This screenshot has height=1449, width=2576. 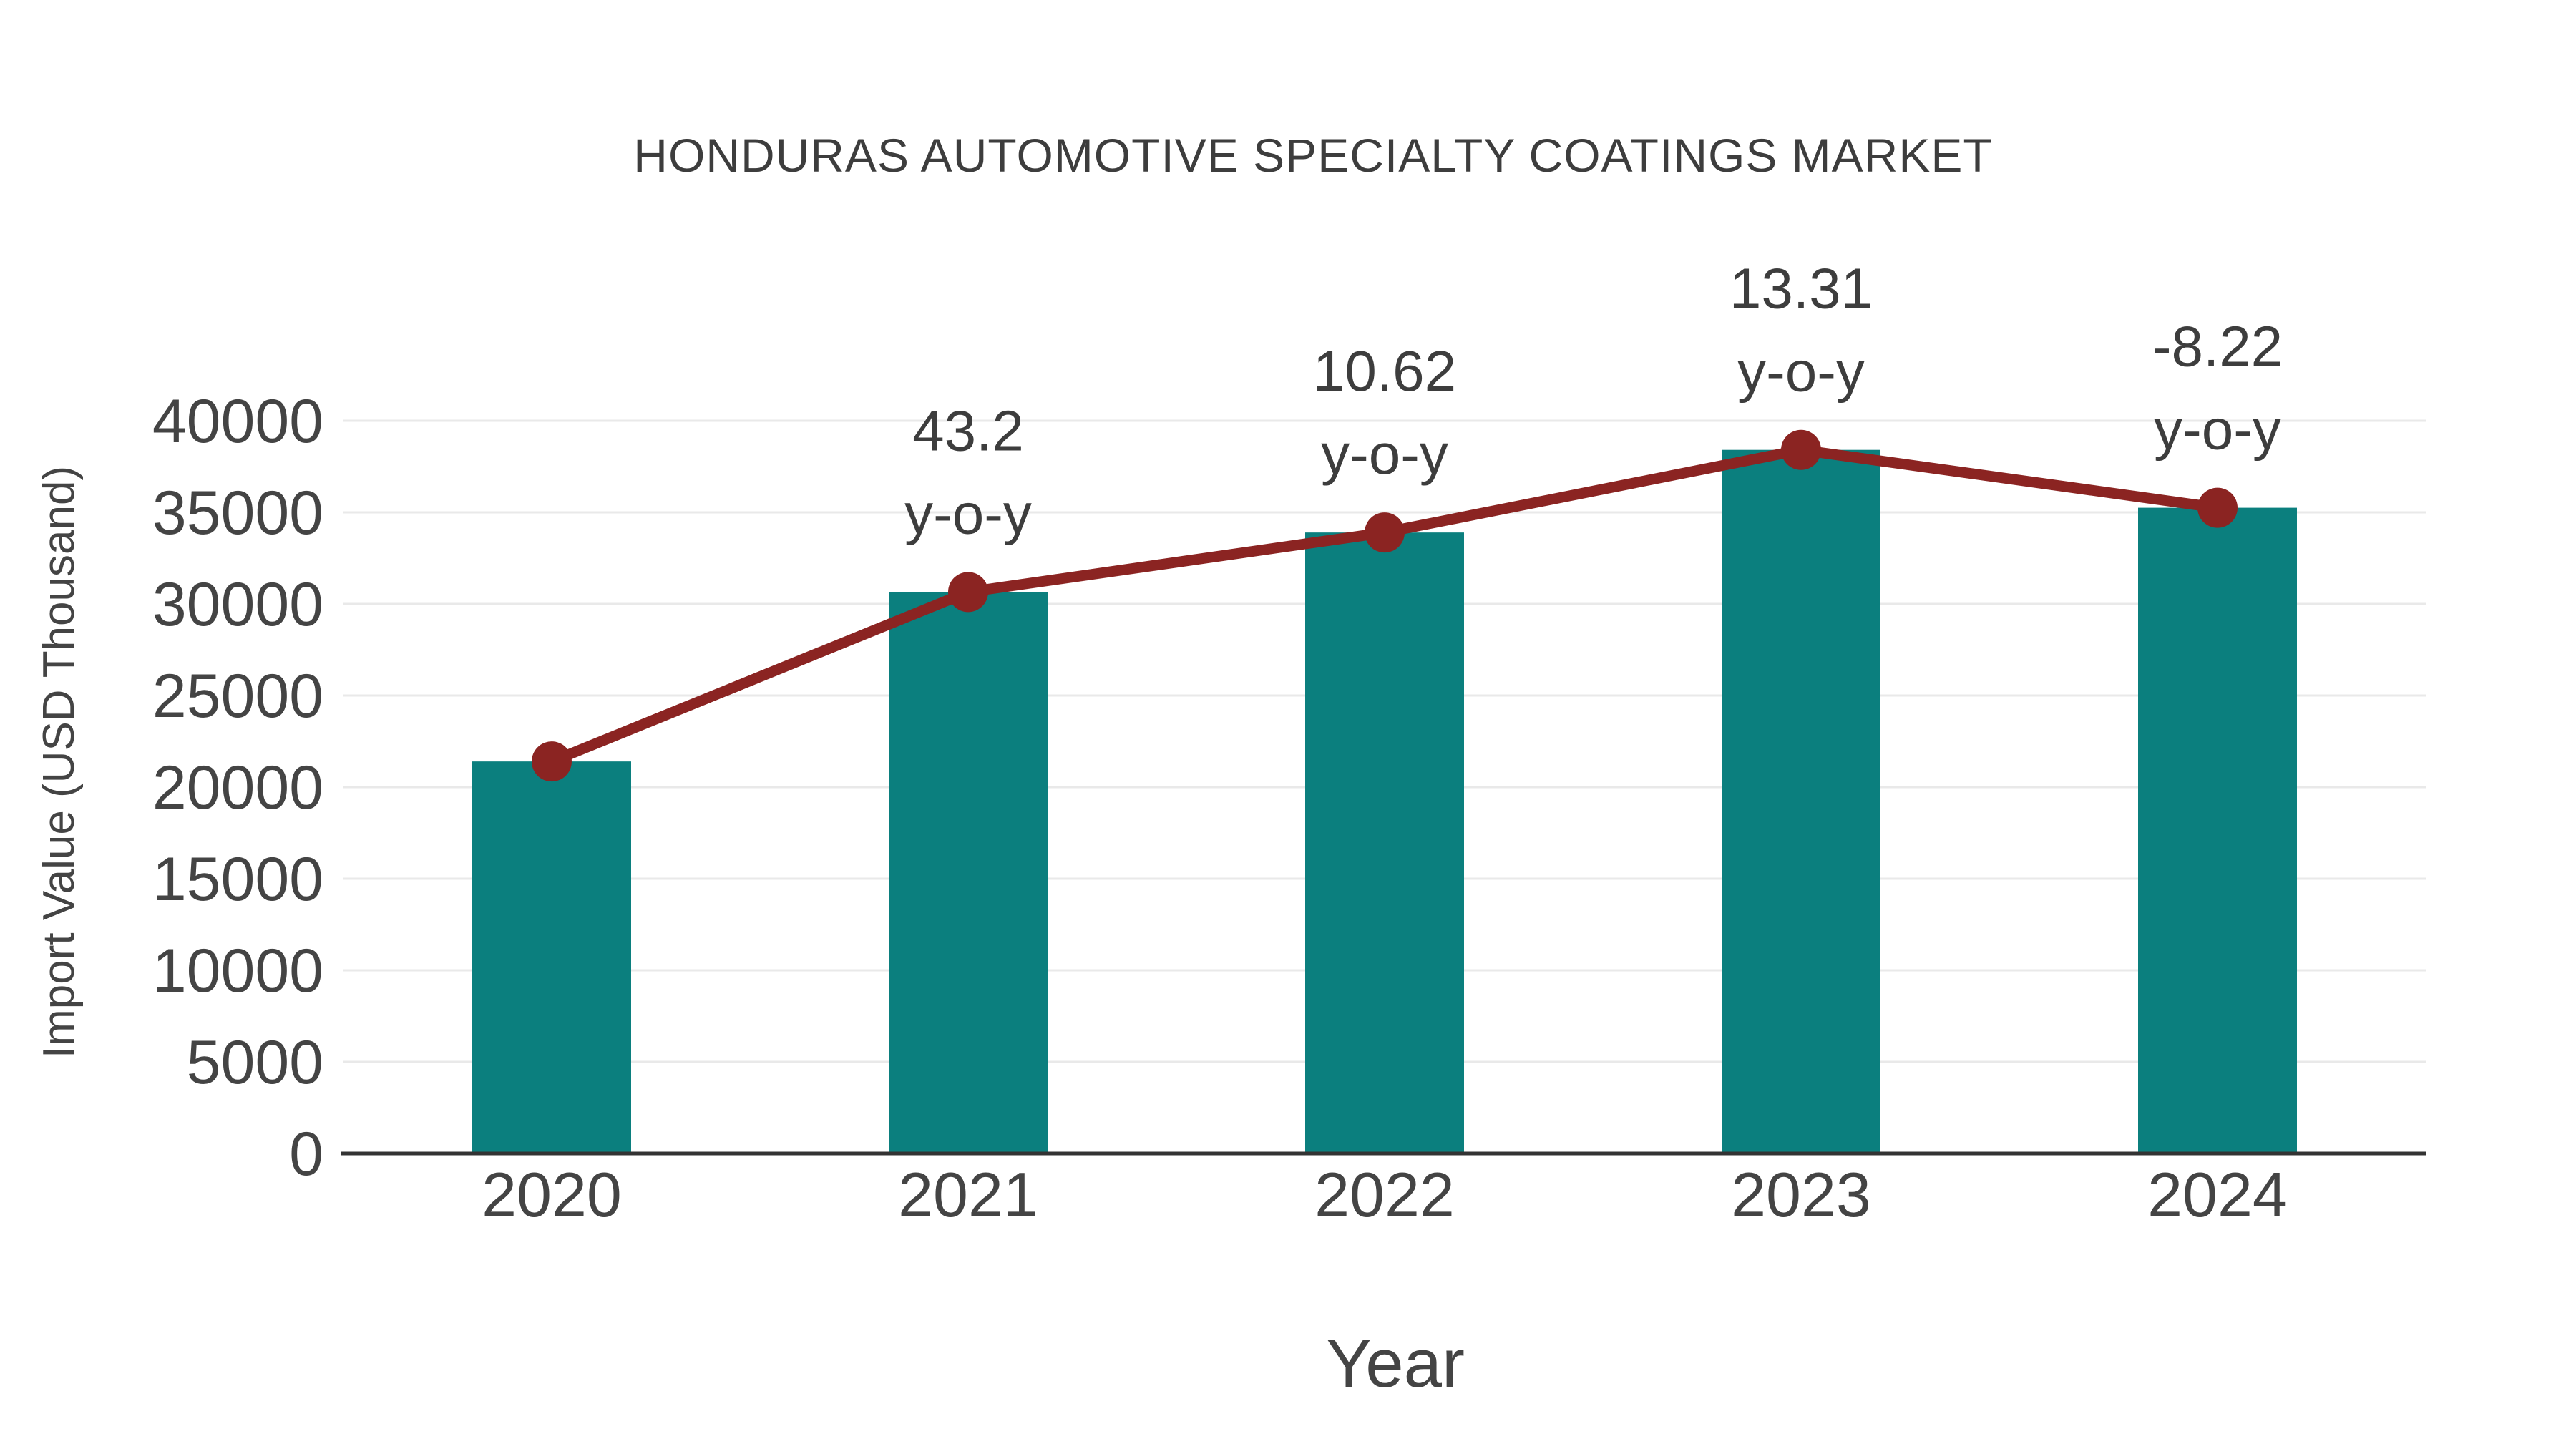 I want to click on annotation-value: 43.2, so click(x=968, y=430).